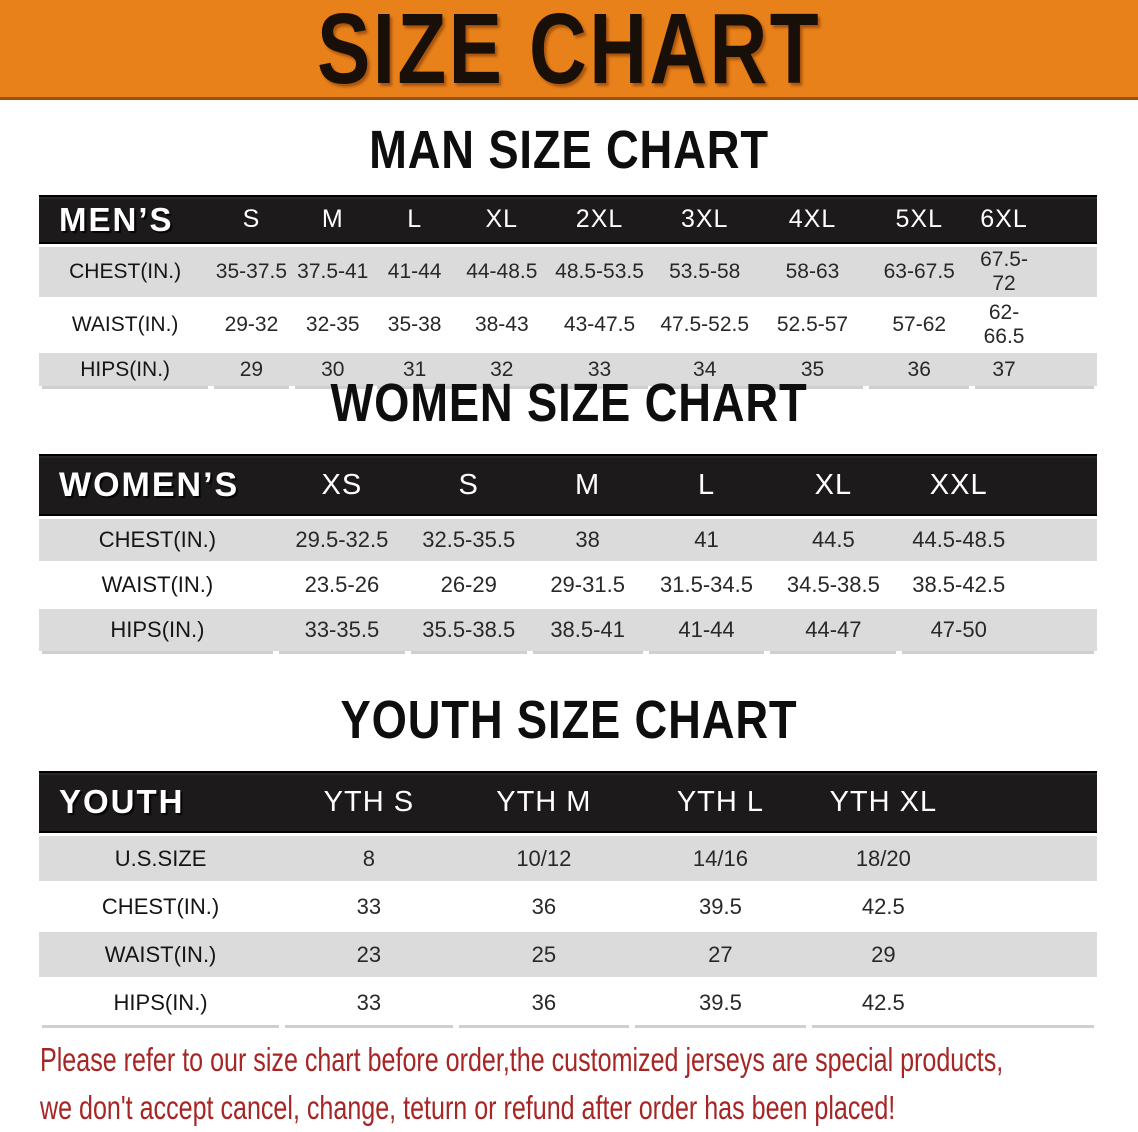  Describe the element at coordinates (587, 485) in the screenshot. I see `column-header: M` at that location.